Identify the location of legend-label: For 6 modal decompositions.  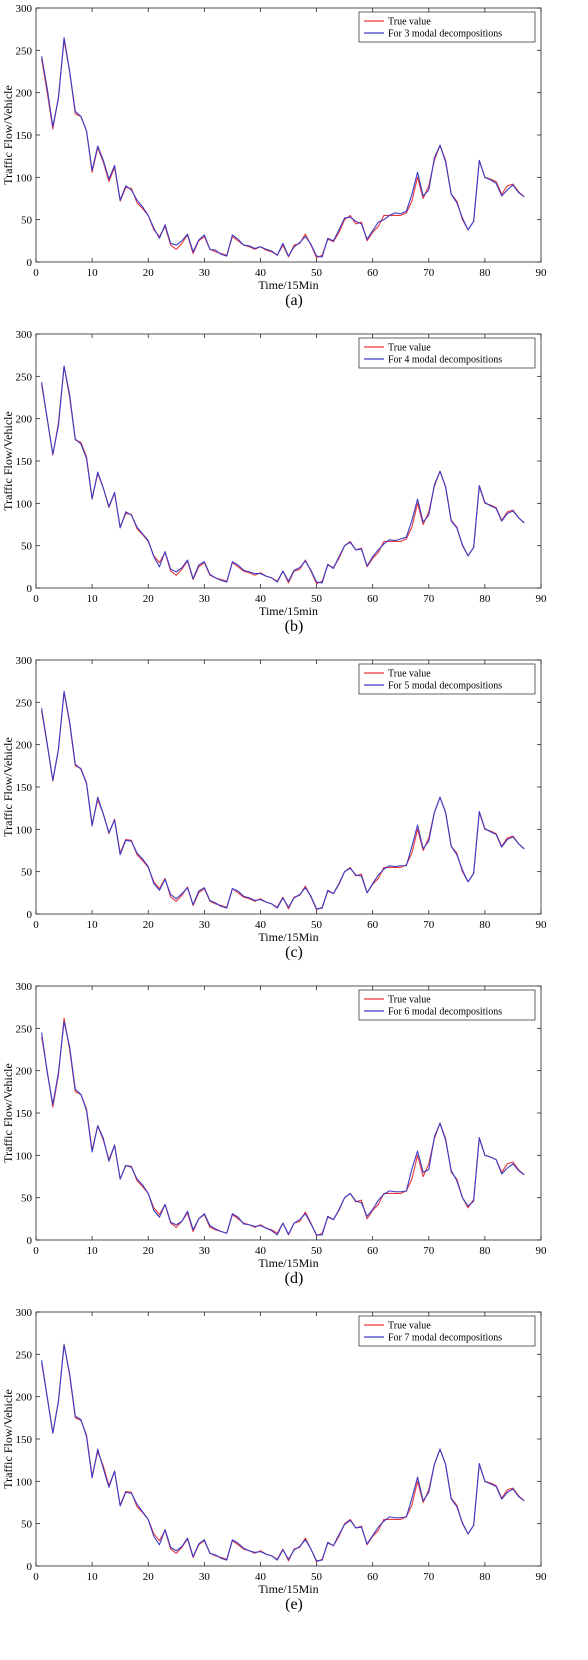
(445, 1012).